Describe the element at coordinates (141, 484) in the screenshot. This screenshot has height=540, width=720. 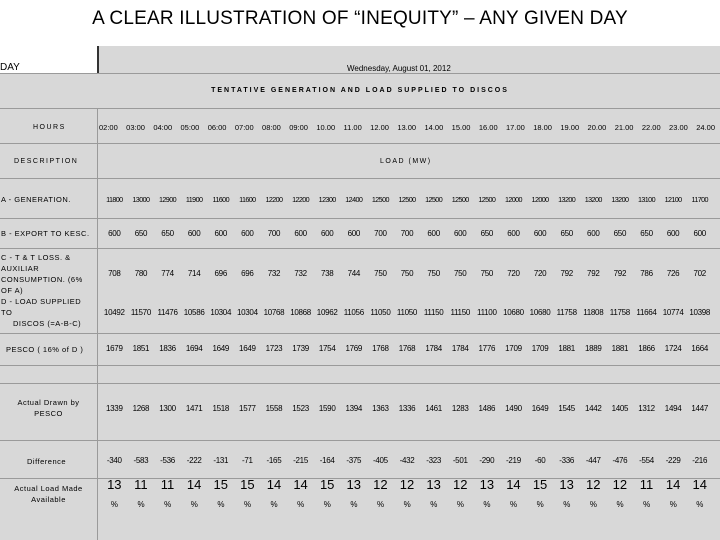
I see `table-cell: 11` at that location.